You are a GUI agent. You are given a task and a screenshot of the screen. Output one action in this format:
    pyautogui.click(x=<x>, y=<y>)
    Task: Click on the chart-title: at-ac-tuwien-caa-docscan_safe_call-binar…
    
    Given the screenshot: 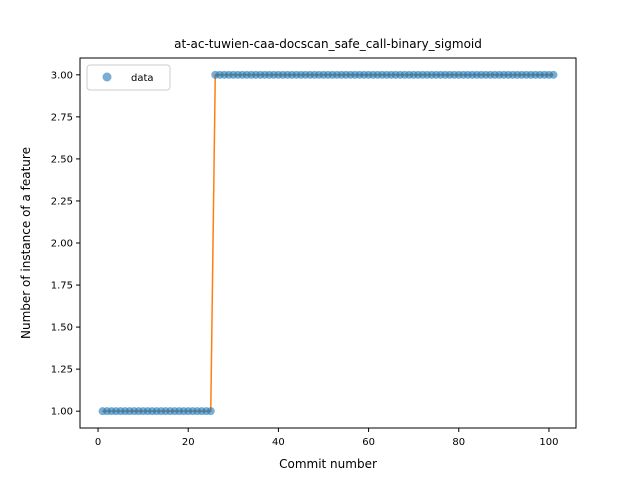 What is the action you would take?
    pyautogui.click(x=328, y=44)
    